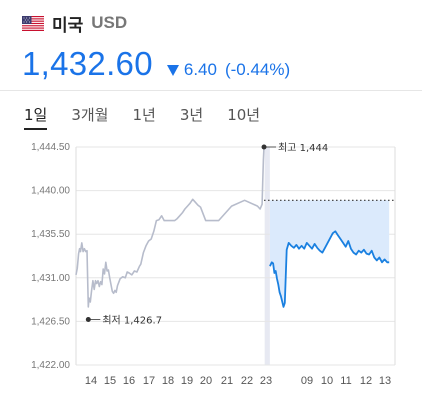  I want to click on price-change: 6.40 (-0.44%), so click(228, 70).